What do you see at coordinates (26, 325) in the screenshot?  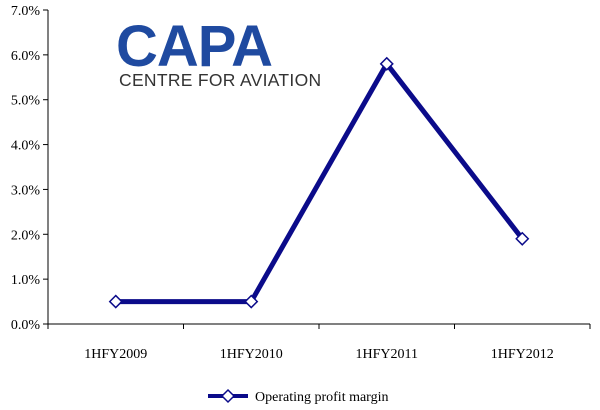 I see `y-tick-label: 0.0%` at bounding box center [26, 325].